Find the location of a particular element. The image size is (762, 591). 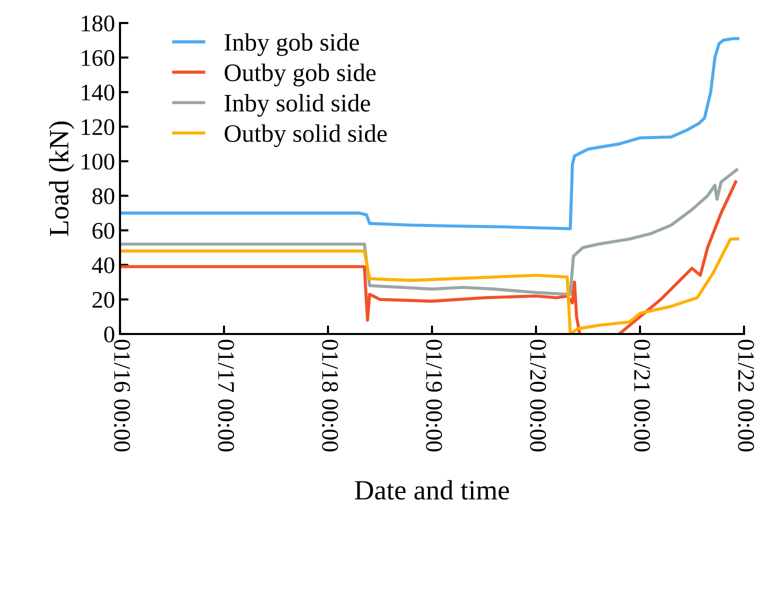

x-tick-label: 01/17 00:00 is located at coordinates (226, 396).